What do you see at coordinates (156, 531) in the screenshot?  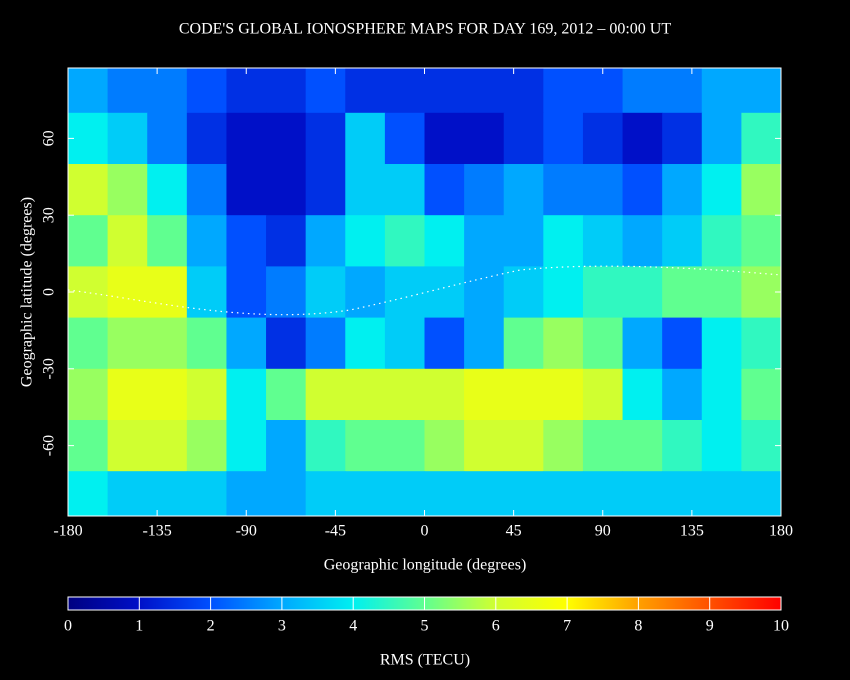 I see `x-tick-label: -135` at bounding box center [156, 531].